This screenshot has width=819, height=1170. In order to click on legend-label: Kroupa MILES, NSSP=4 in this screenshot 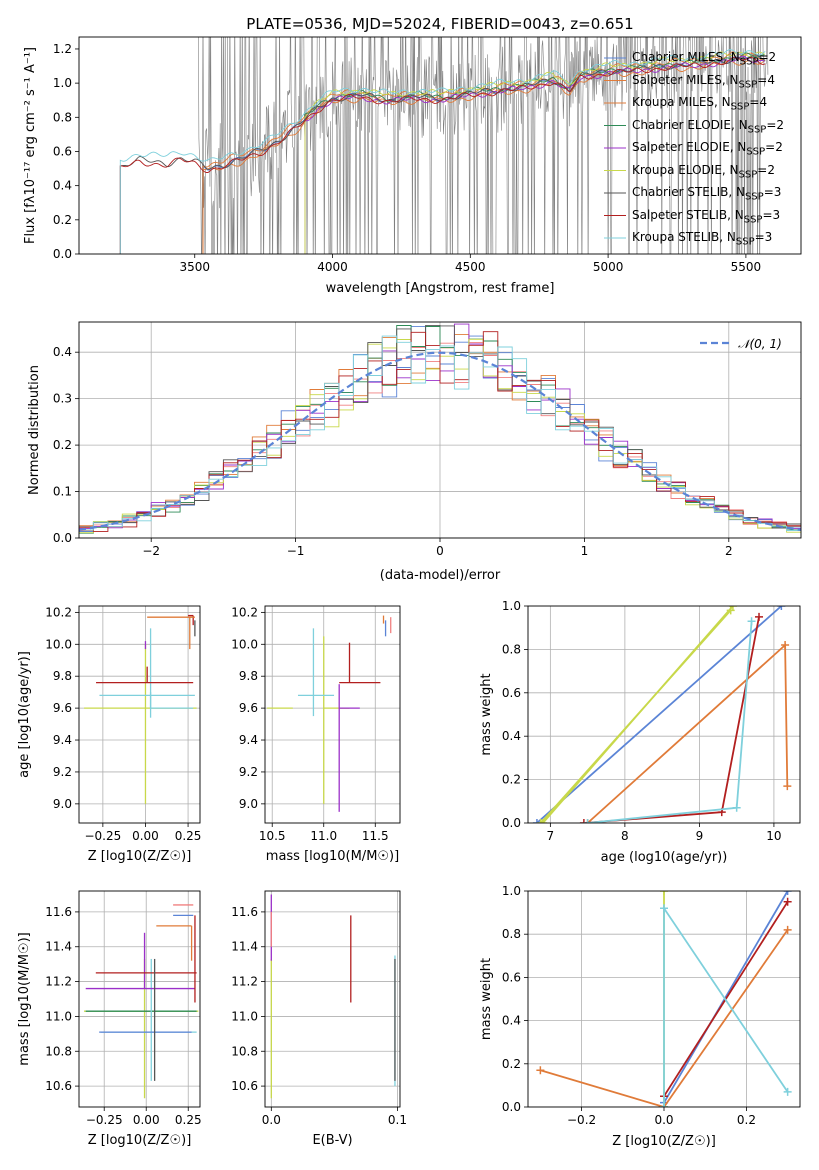, I will do `click(700, 103)`.